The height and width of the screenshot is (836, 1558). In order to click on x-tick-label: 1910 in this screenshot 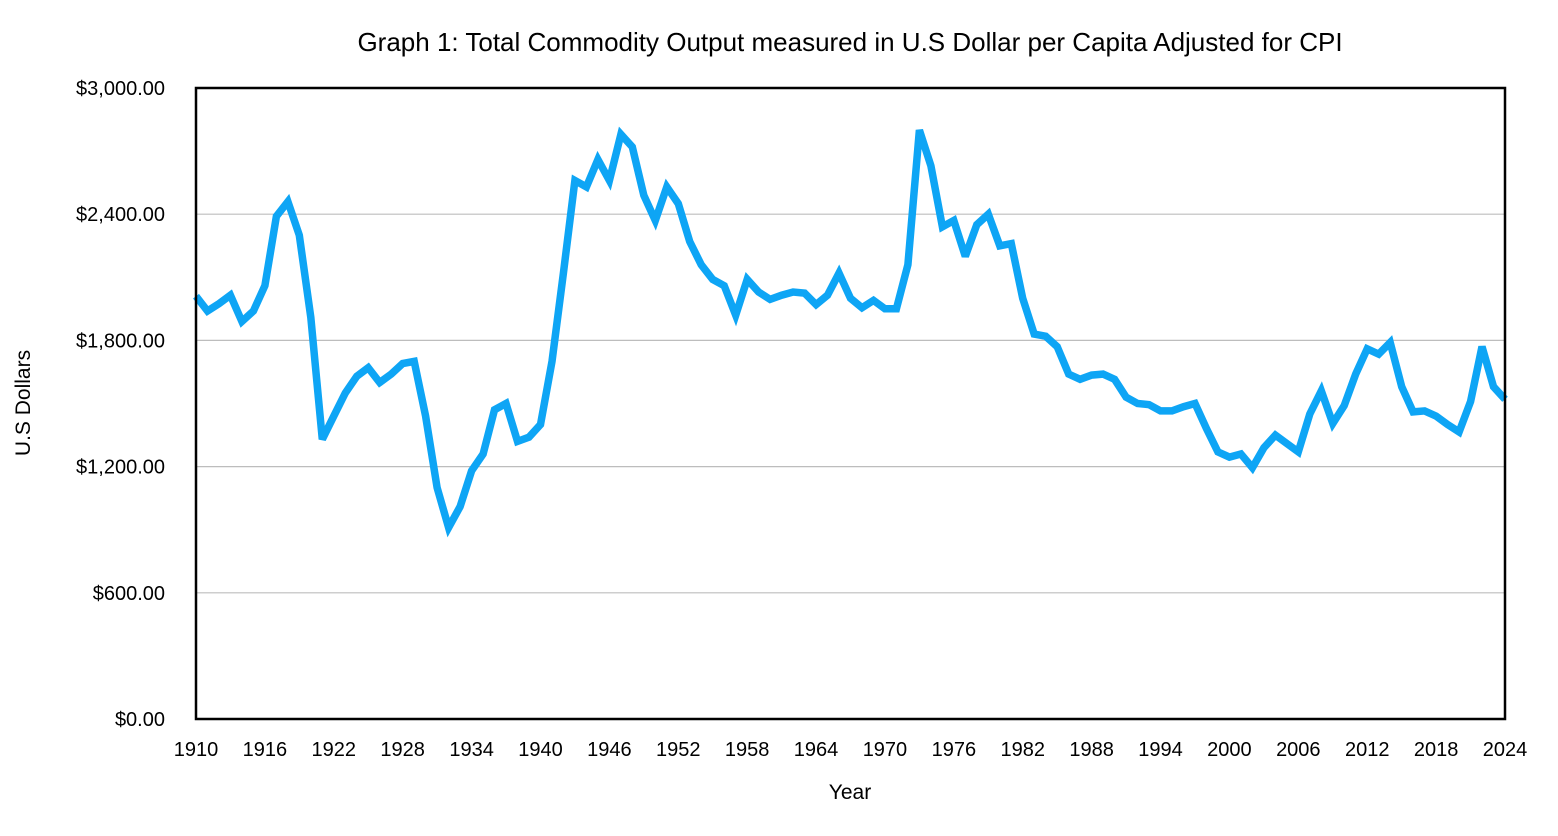, I will do `click(196, 750)`.